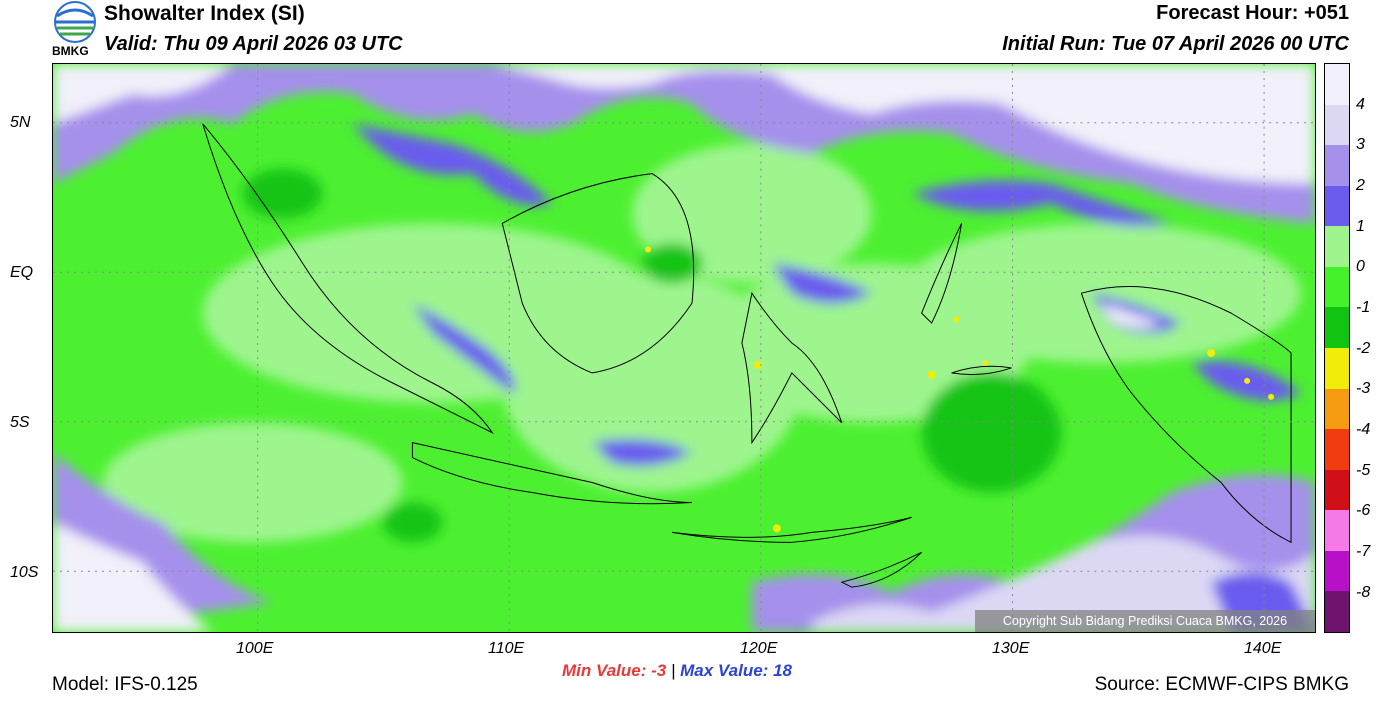  Describe the element at coordinates (24, 572) in the screenshot. I see `lat-label-10s: 10S` at that location.